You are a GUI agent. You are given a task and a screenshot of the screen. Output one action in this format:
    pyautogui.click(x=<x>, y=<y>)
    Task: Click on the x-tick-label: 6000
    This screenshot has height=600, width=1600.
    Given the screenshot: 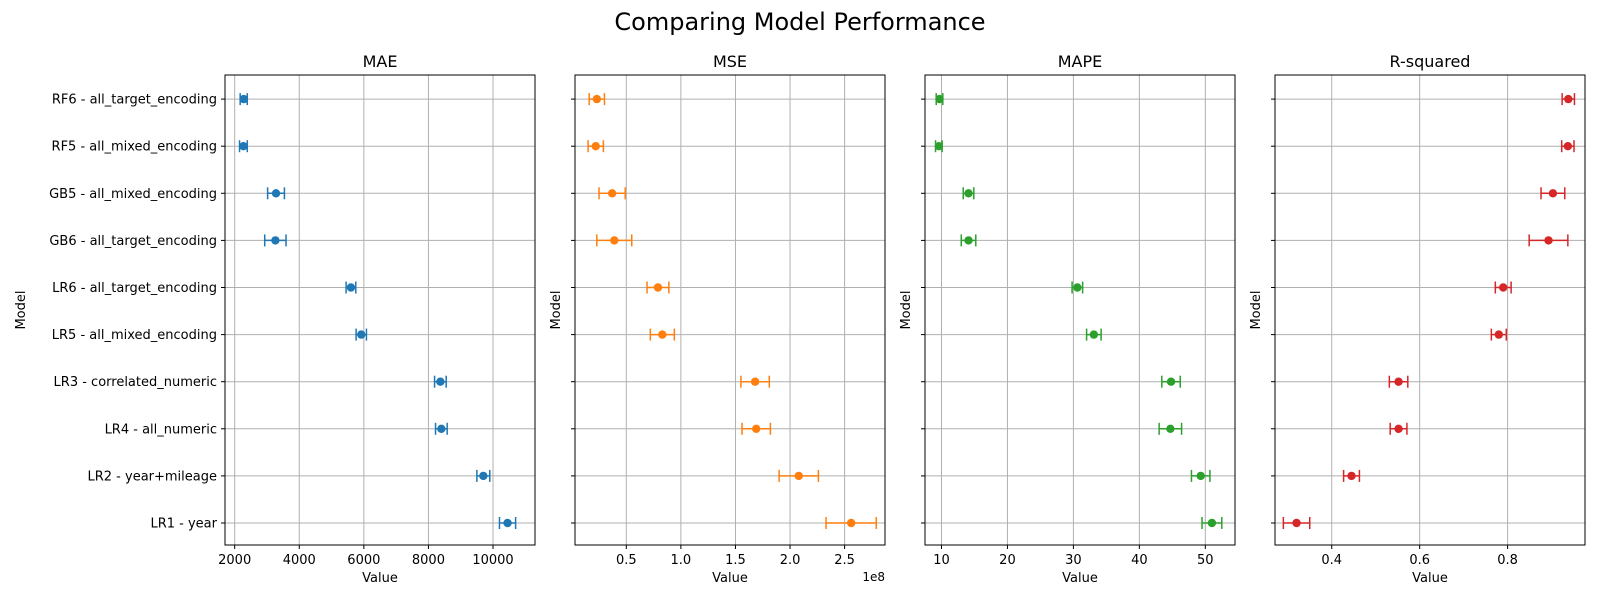 What is the action you would take?
    pyautogui.click(x=363, y=560)
    